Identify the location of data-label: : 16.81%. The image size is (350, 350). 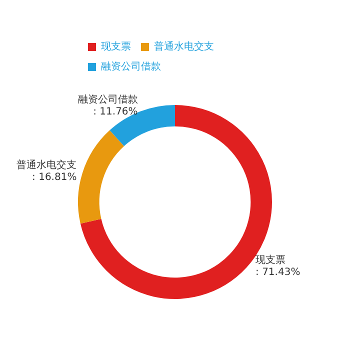
(54, 177).